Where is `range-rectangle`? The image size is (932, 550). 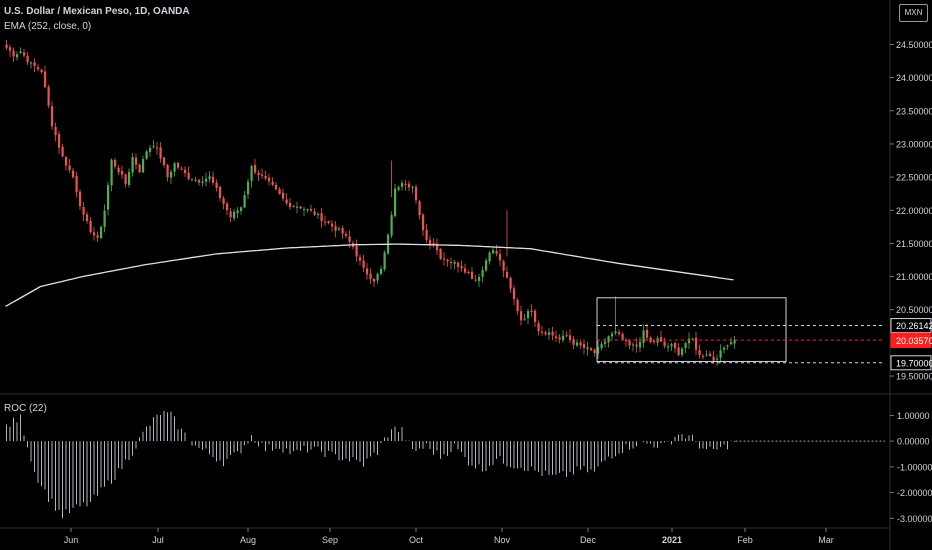
range-rectangle is located at coordinates (691, 329).